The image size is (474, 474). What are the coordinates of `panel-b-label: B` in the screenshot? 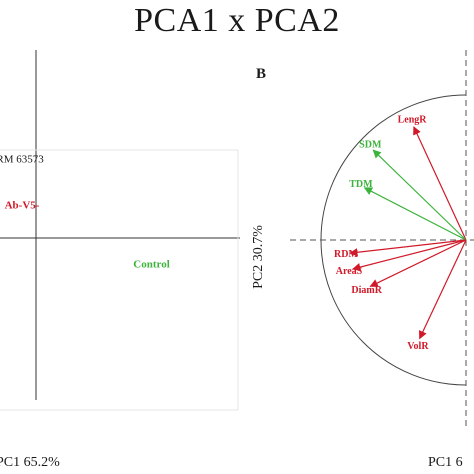 It's located at (261, 74).